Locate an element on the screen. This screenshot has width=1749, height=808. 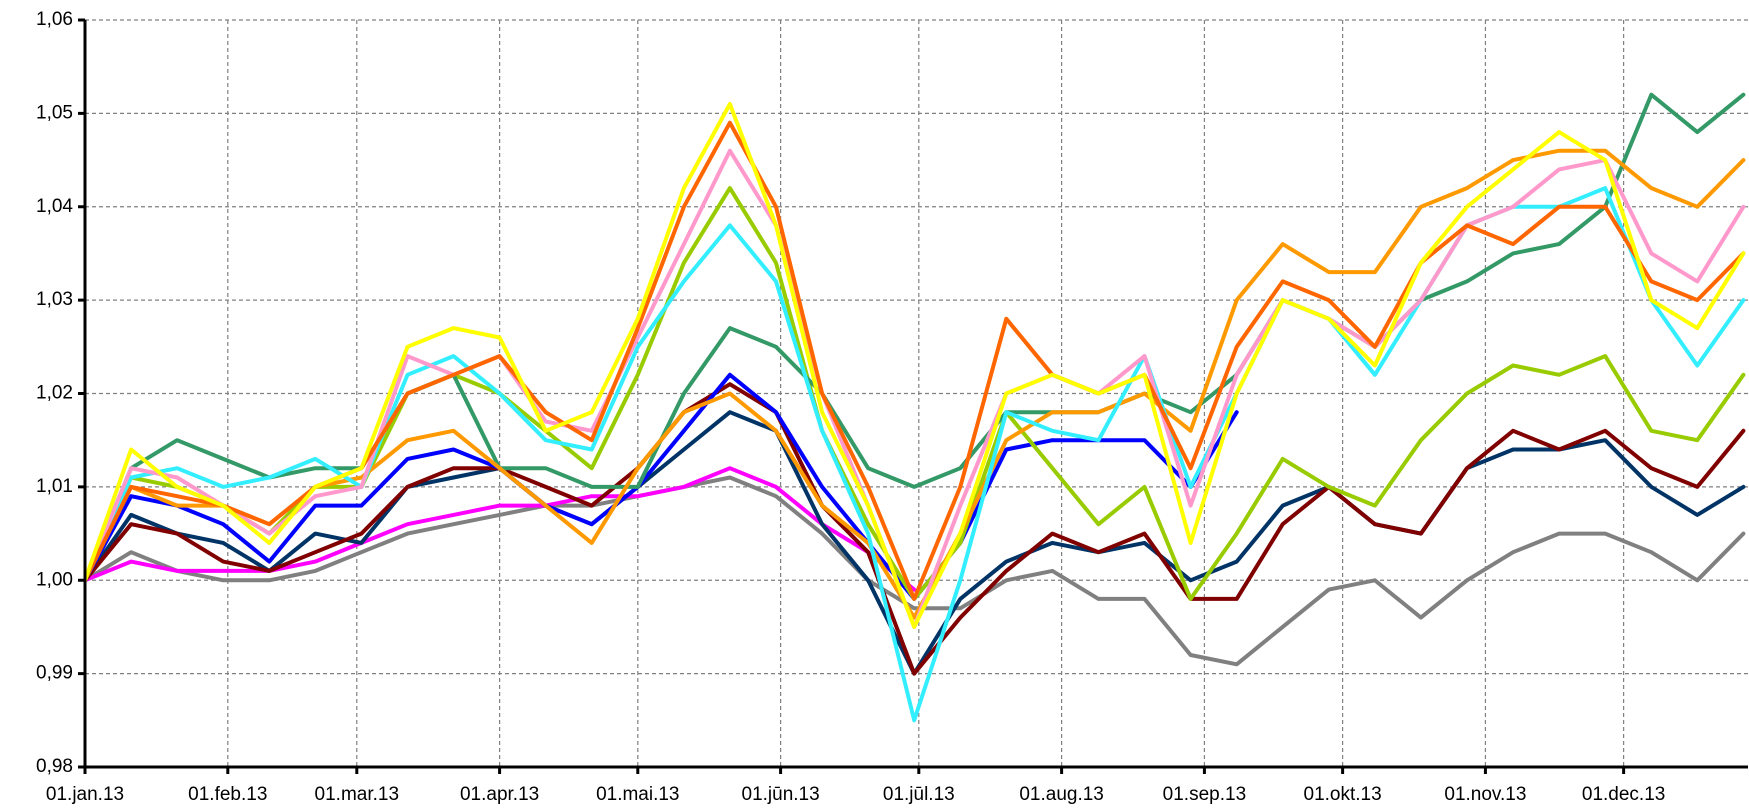
x-tick-label: 01.feb.13 is located at coordinates (227, 794).